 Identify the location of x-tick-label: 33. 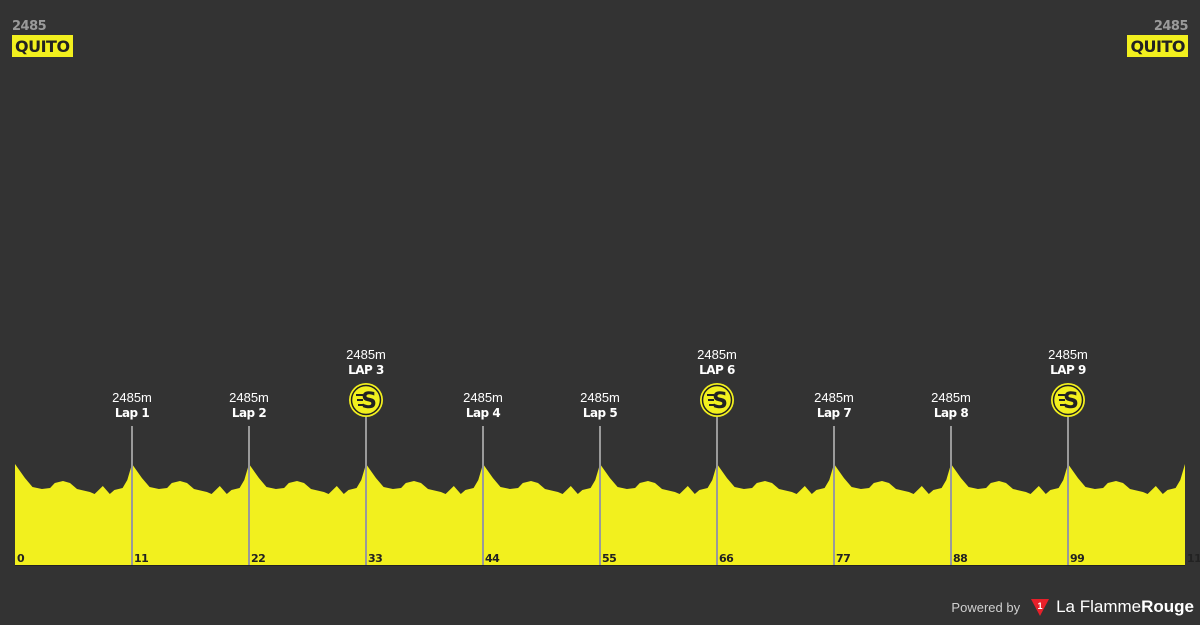
(375, 558).